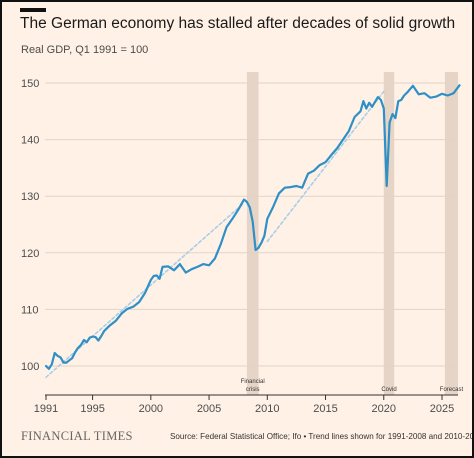 This screenshot has height=458, width=474. Describe the element at coordinates (253, 382) in the screenshot. I see `shaded-period-label-0-0: Financial` at that location.